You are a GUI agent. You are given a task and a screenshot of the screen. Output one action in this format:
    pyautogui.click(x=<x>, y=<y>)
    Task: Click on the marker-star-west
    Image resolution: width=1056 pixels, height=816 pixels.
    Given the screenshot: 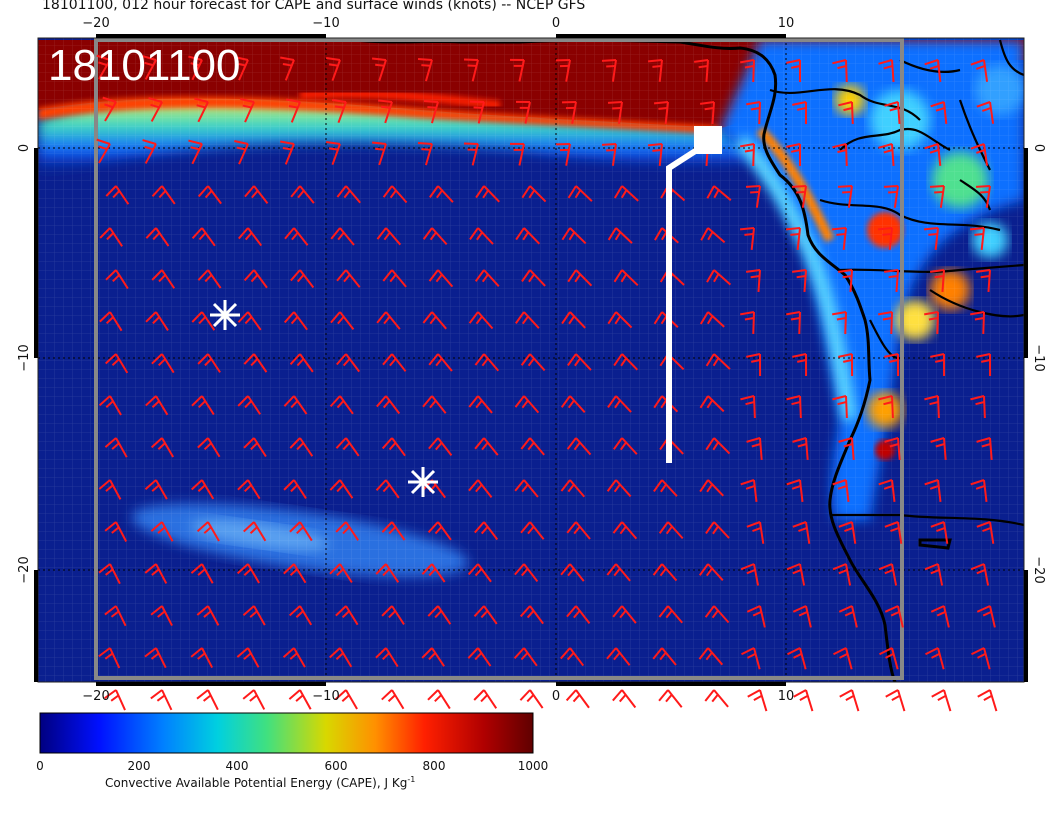 What is the action you would take?
    pyautogui.click(x=225, y=315)
    